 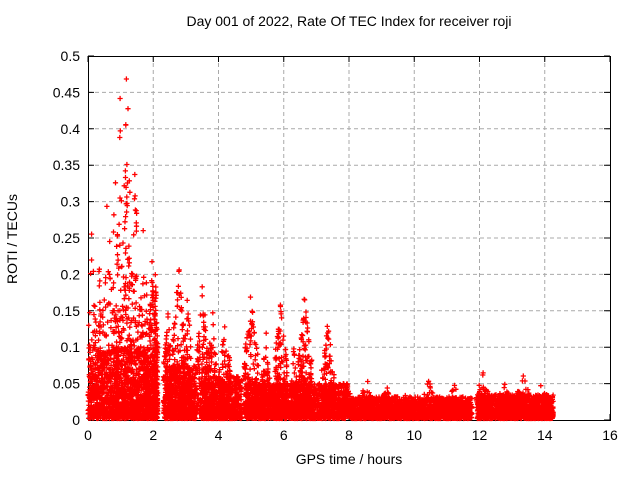 What do you see at coordinates (349, 435) in the screenshot?
I see `x-tick-label: 8` at bounding box center [349, 435].